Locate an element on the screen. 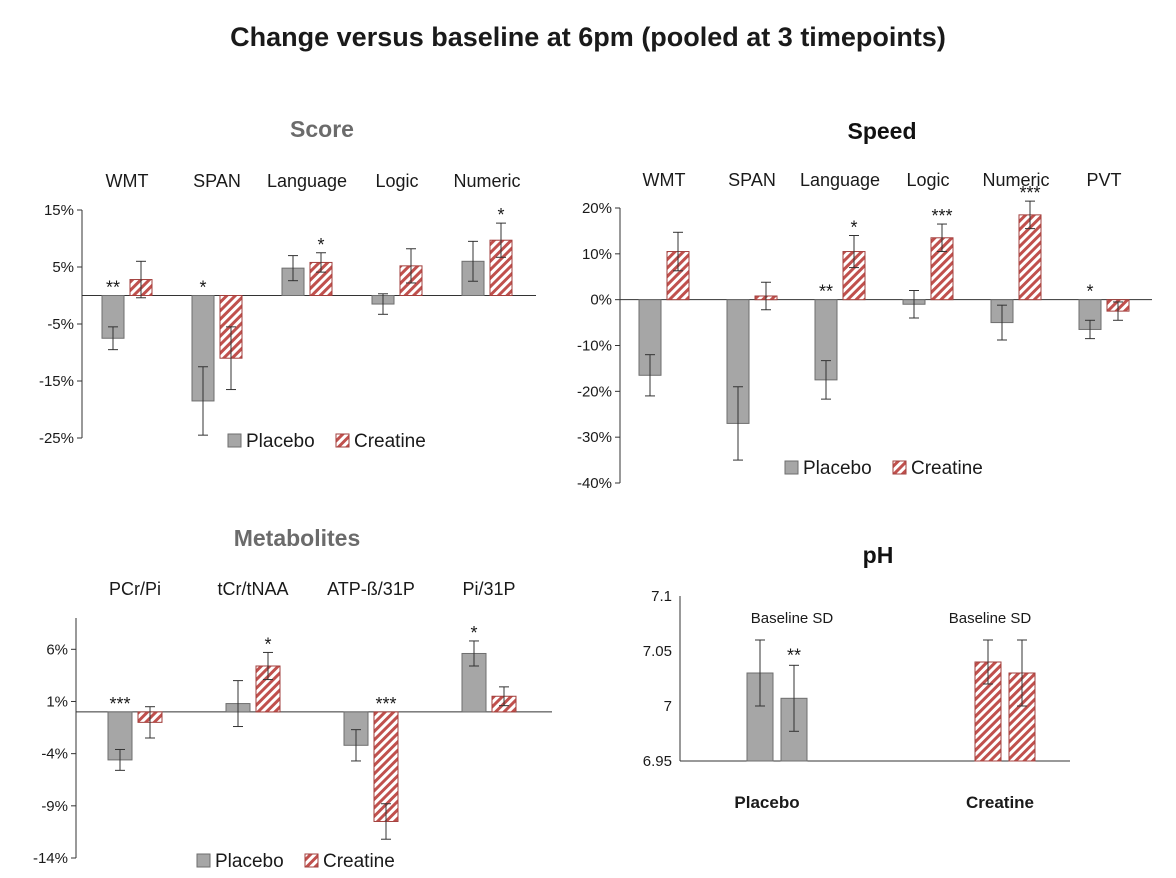 The image size is (1176, 878). score-y-tick-label: 5% is located at coordinates (63, 267).